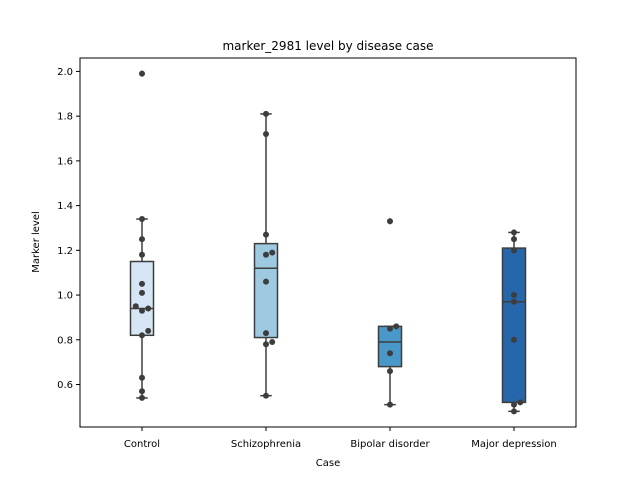 This screenshot has width=640, height=480. What do you see at coordinates (65, 206) in the screenshot?
I see `y-tick-label: 1.4` at bounding box center [65, 206].